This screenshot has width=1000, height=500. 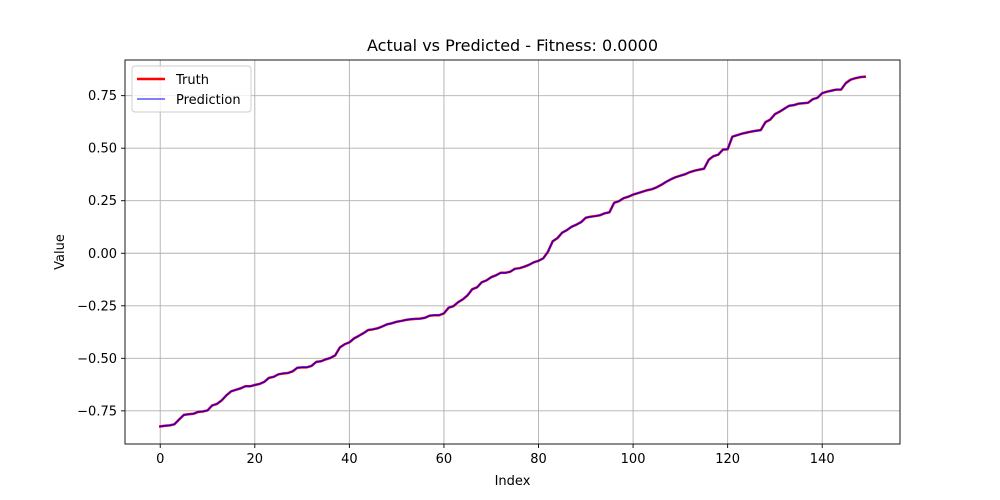 What do you see at coordinates (727, 459) in the screenshot?
I see `x-tick-label: 120` at bounding box center [727, 459].